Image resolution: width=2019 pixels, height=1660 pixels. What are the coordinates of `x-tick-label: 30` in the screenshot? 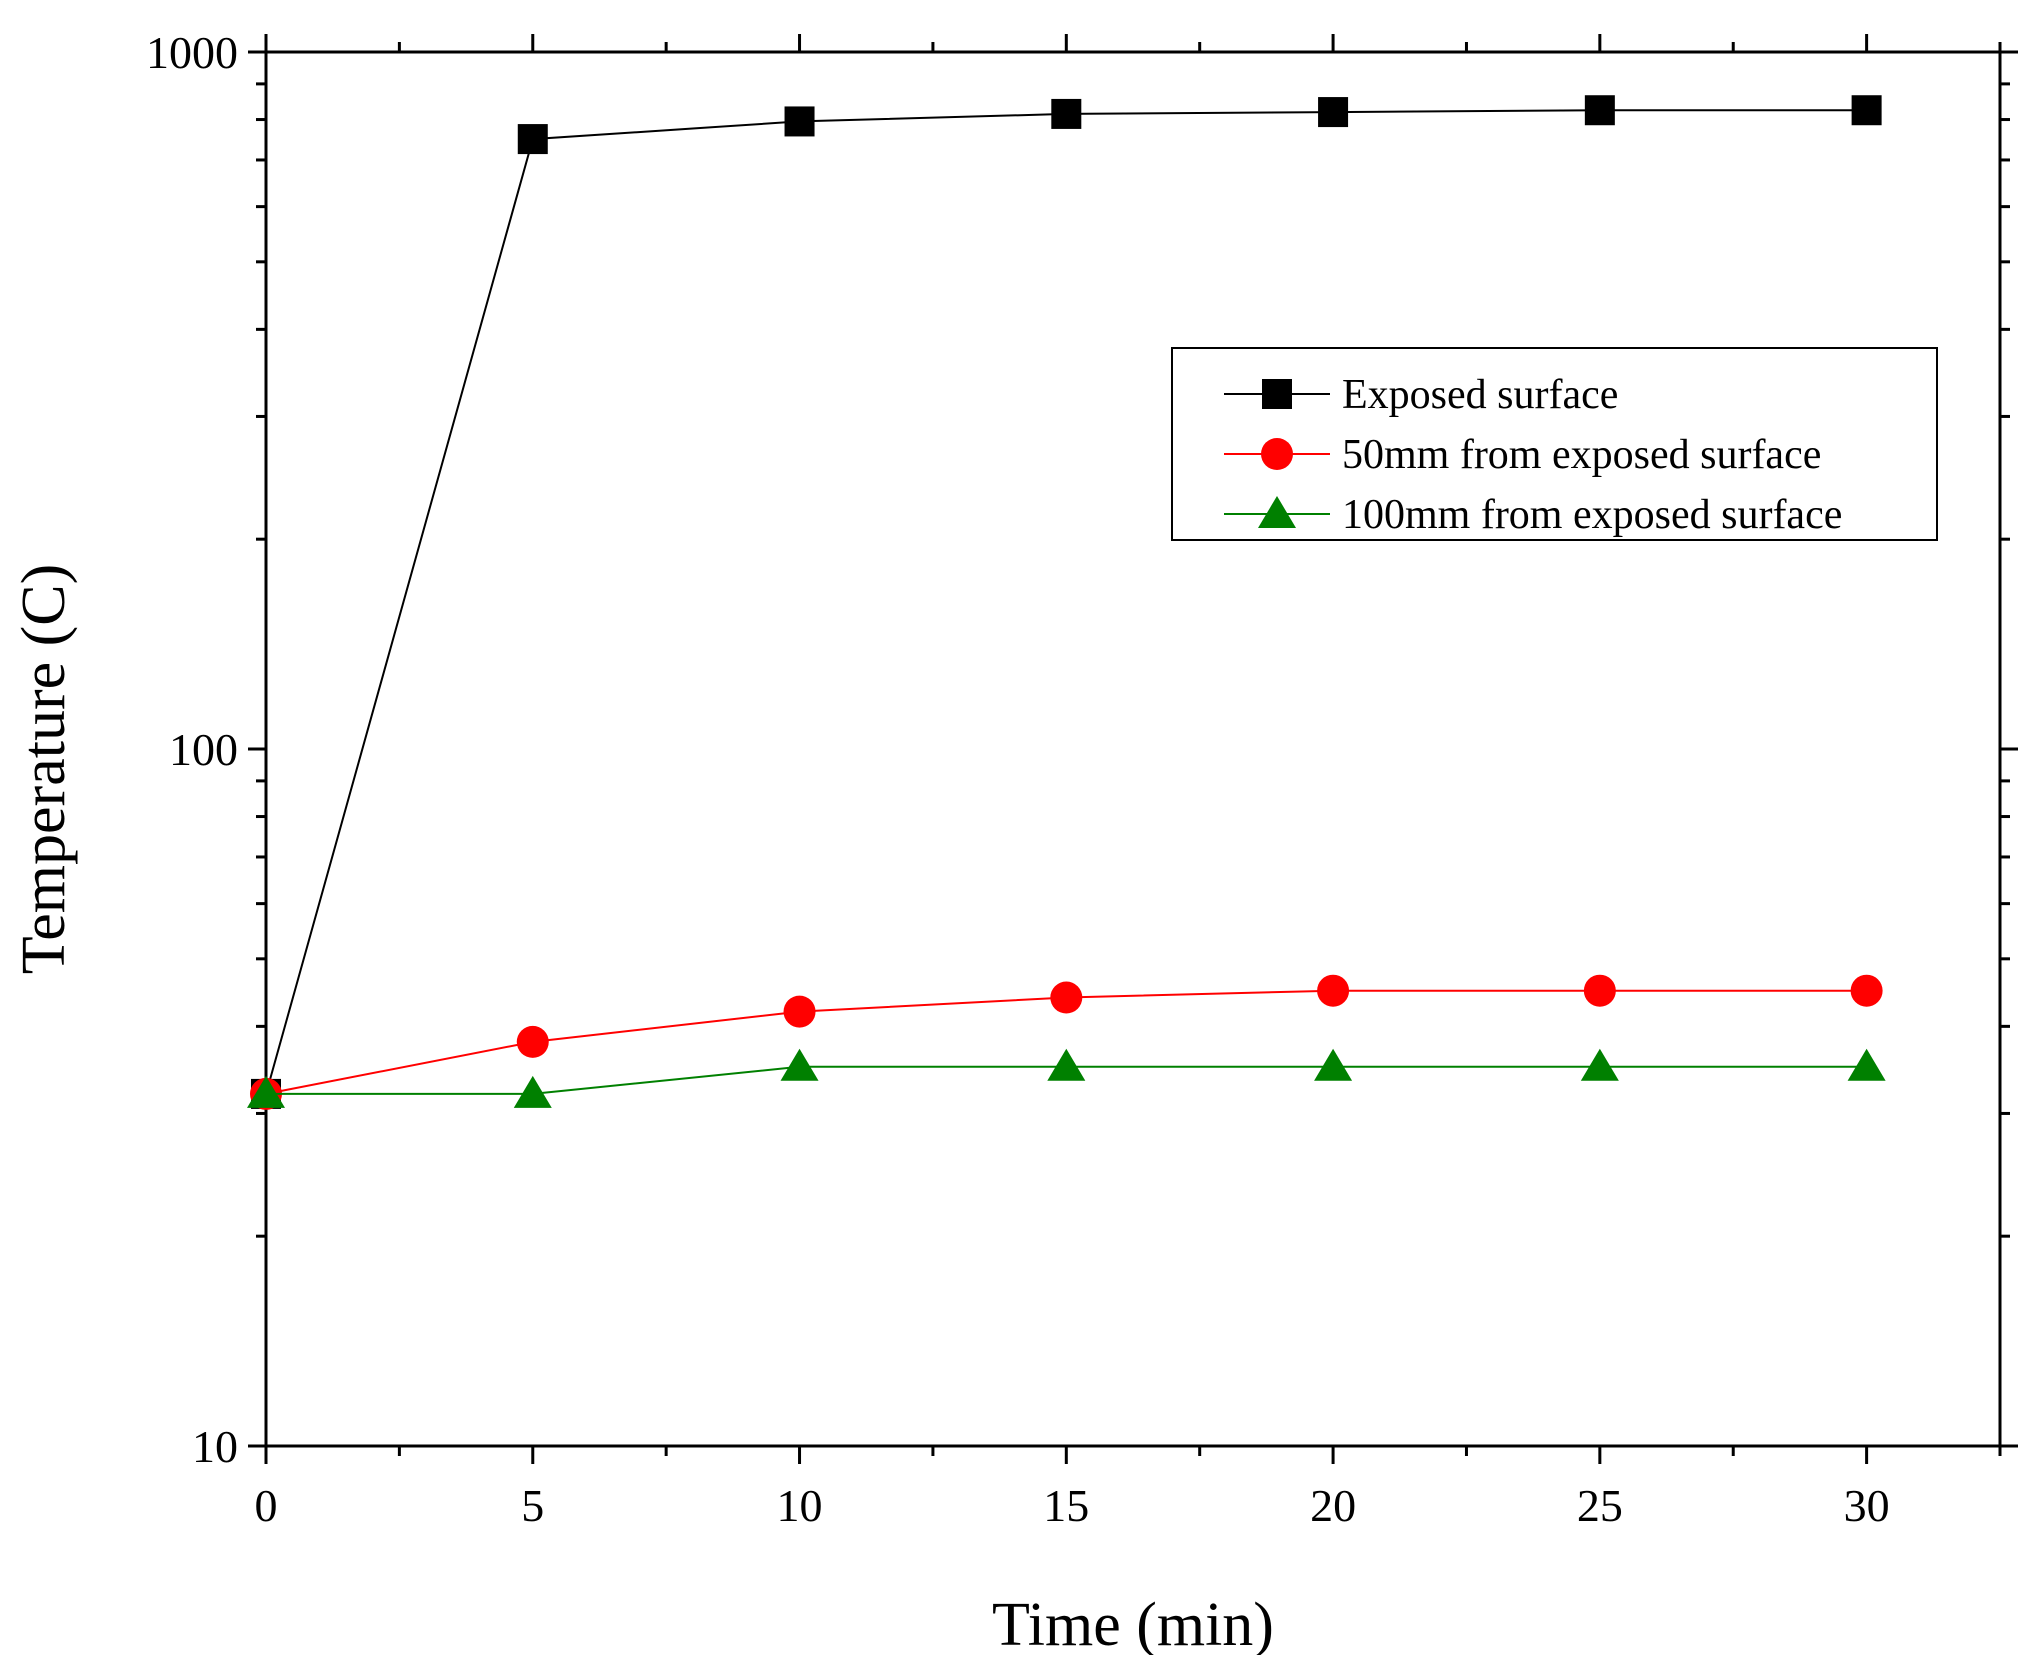 It's located at (1867, 1505).